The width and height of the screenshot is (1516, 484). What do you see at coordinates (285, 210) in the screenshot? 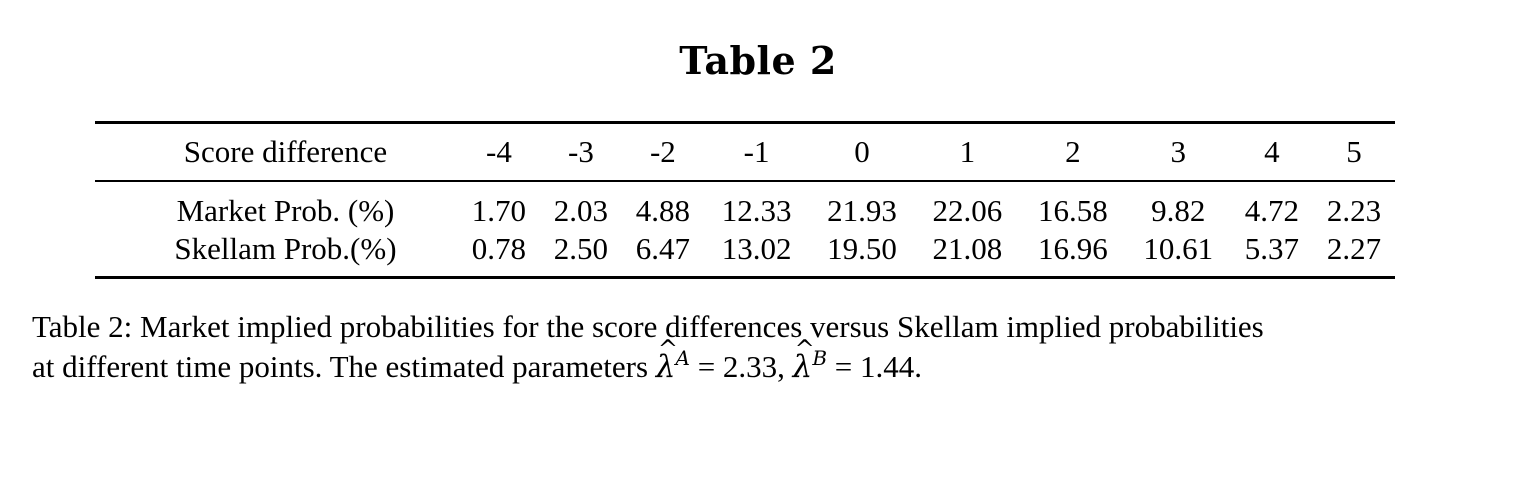
I see `row-label-market: Market Prob. (%)` at bounding box center [285, 210].